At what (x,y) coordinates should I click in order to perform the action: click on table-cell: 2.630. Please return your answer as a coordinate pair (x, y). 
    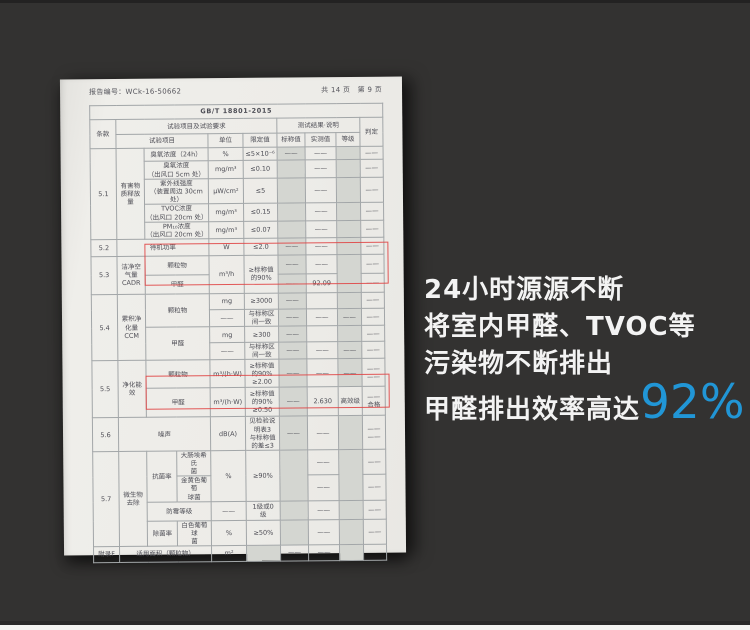
    Looking at the image, I should click on (323, 401).